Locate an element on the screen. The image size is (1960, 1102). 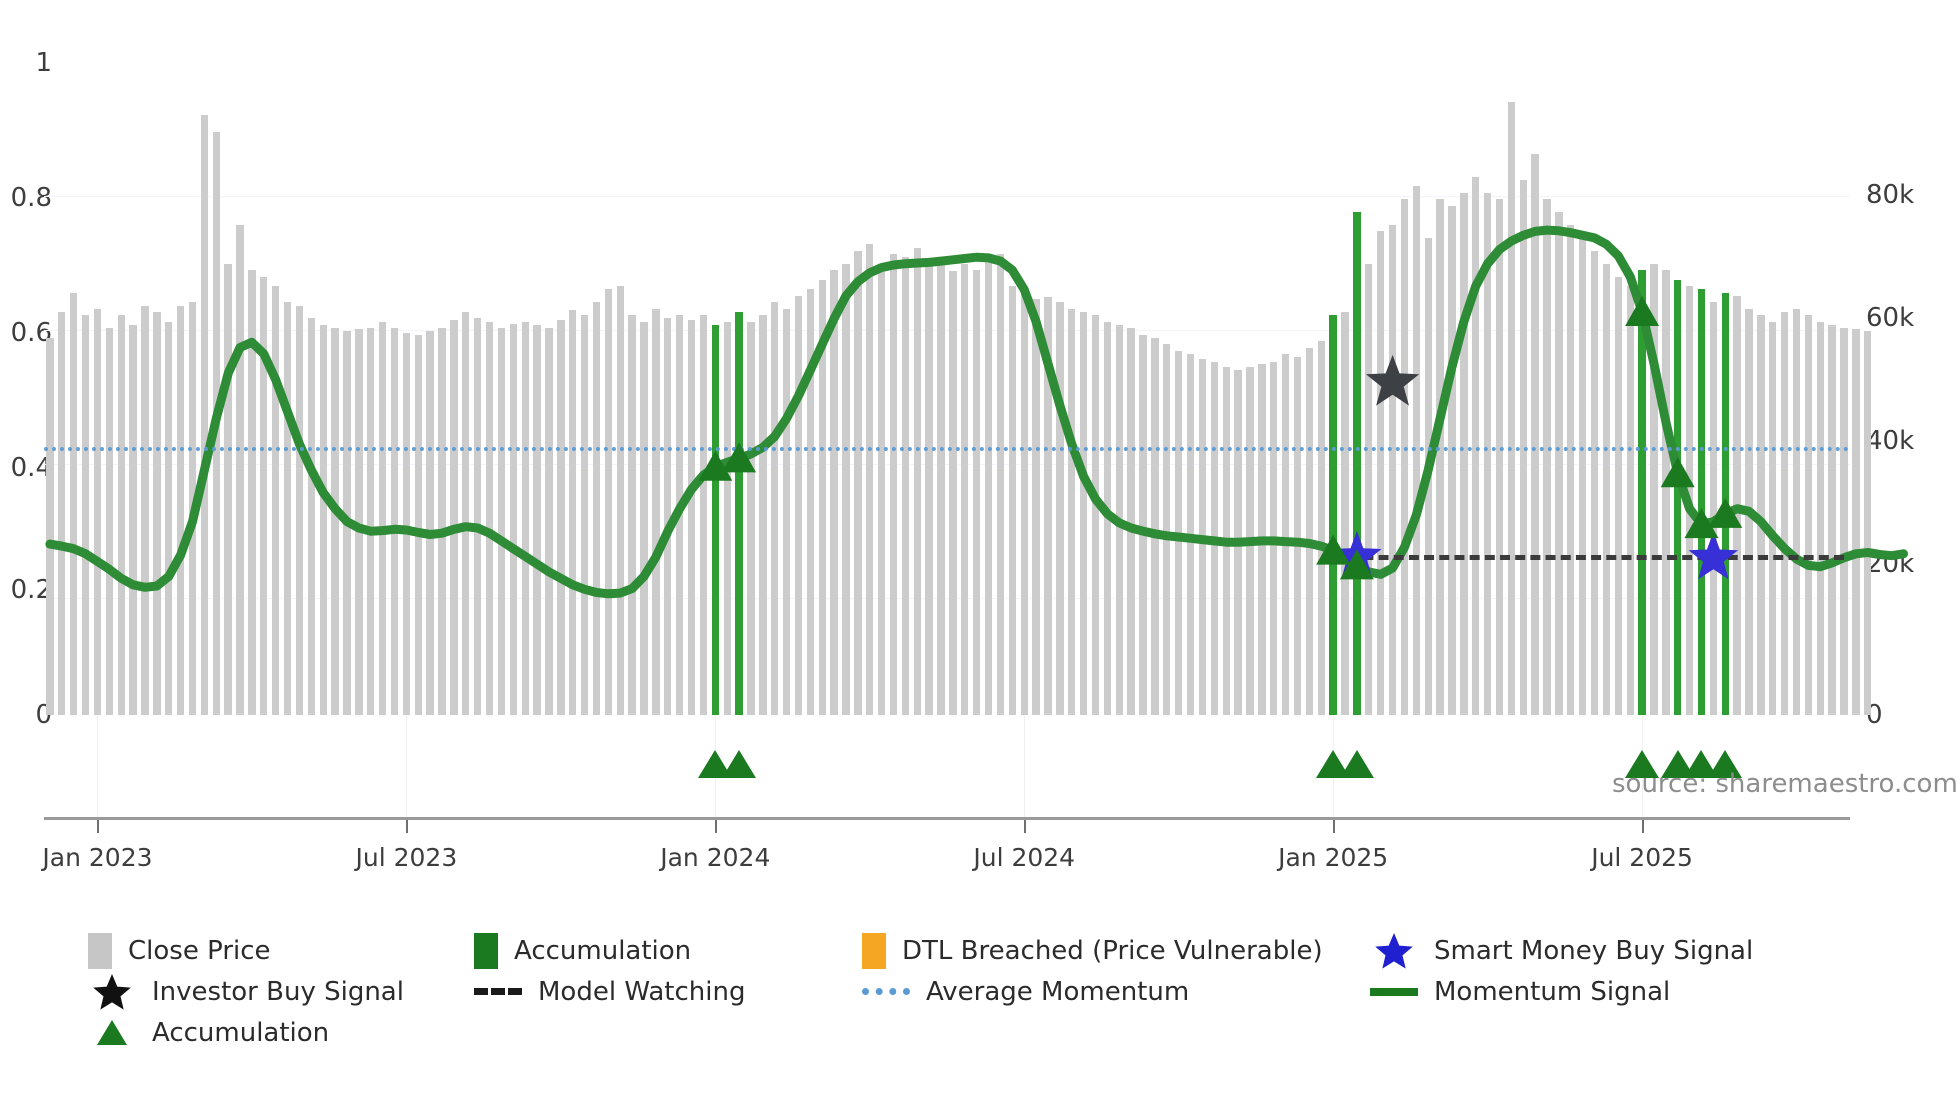
legend-row-3: Accumulation is located at coordinates (1013, 1032).